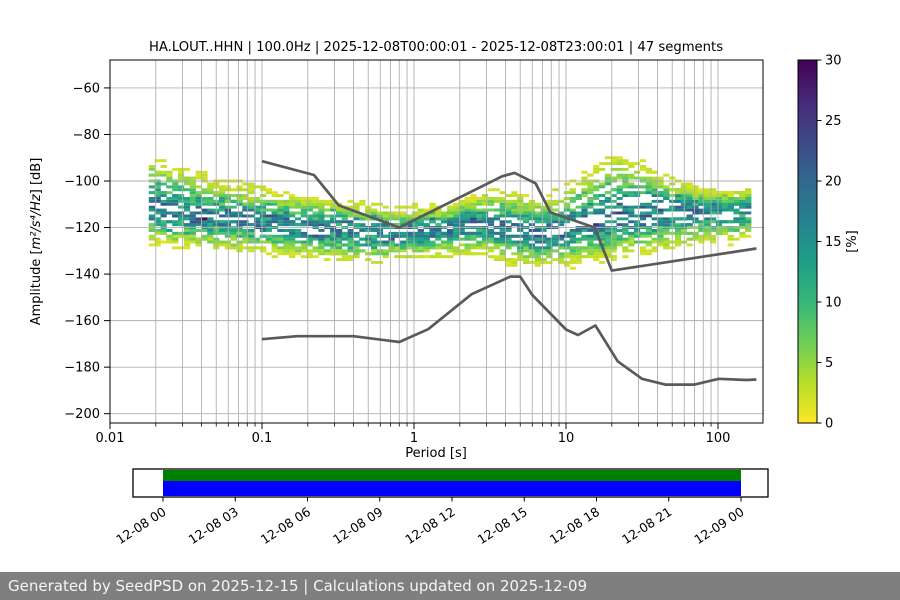 The image size is (900, 600). What do you see at coordinates (36, 287) in the screenshot?
I see `y-axis-label-prefix: Amplitude [` at bounding box center [36, 287].